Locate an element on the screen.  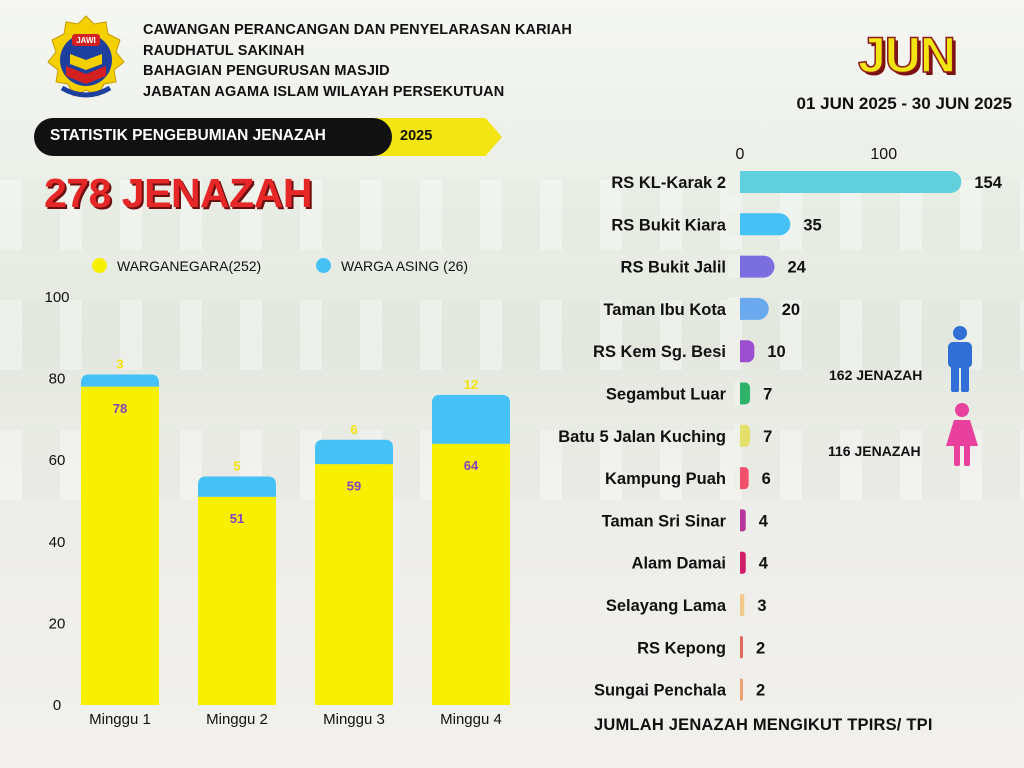
category-label: RS Bukit Jalil is located at coordinates (673, 268).